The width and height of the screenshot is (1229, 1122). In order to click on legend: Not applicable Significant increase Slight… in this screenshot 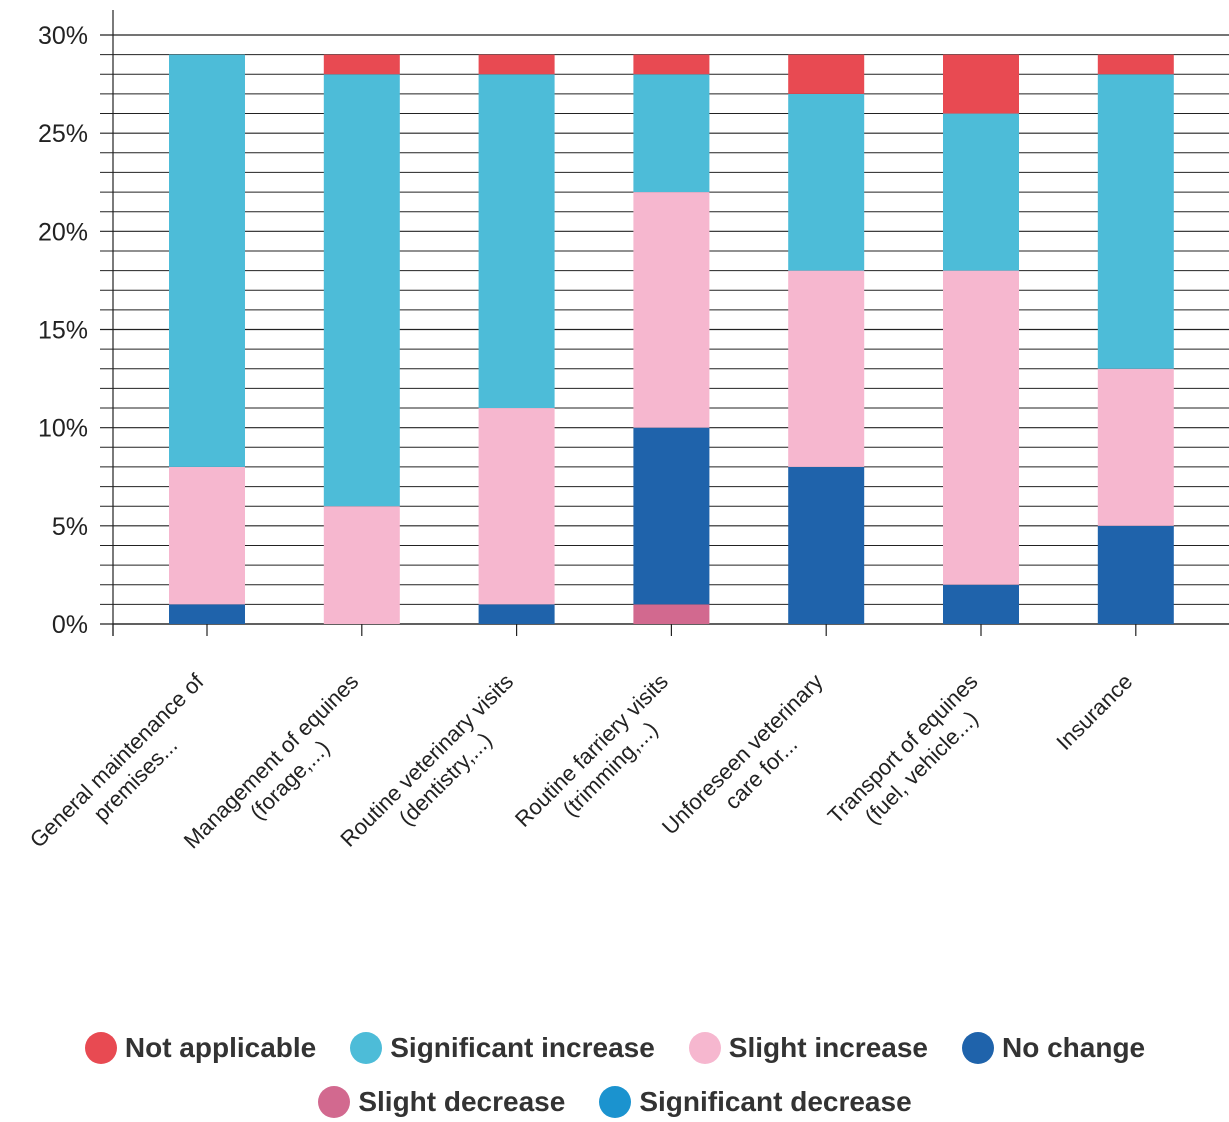, I will do `click(615, 1075)`.